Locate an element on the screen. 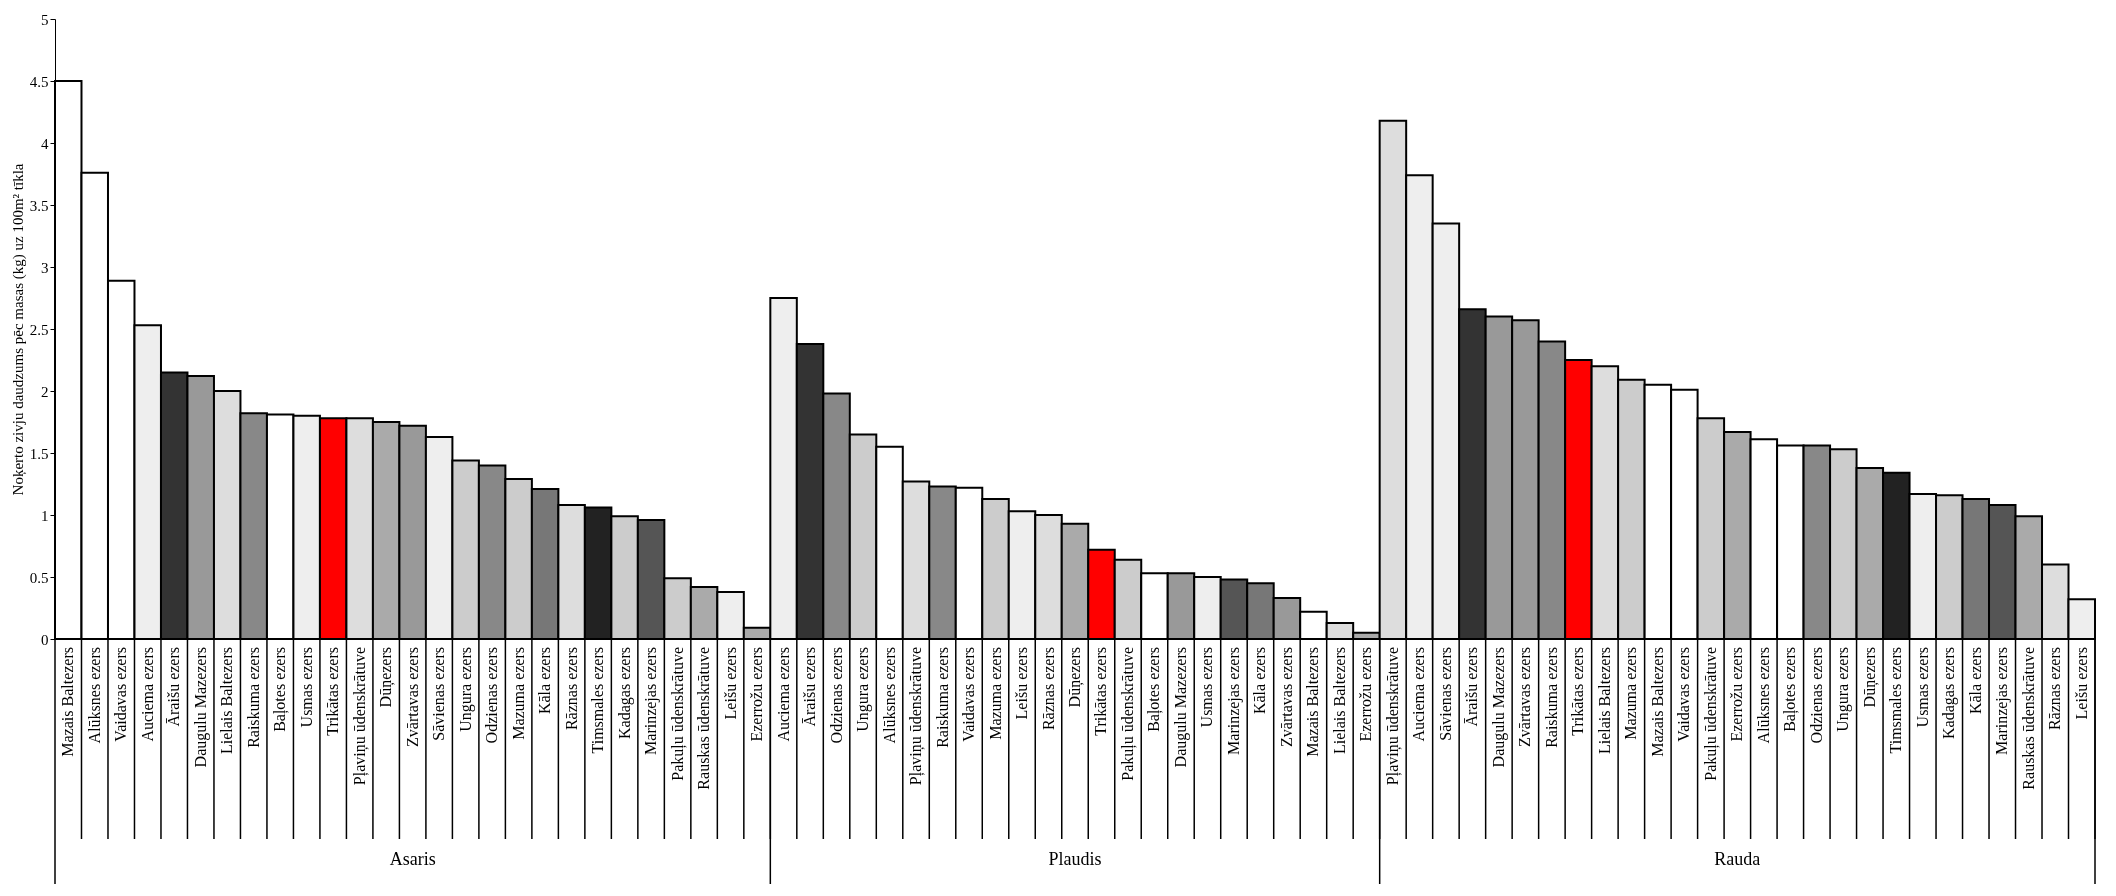 The width and height of the screenshot is (2116, 896). text: Asaris is located at coordinates (412, 859).